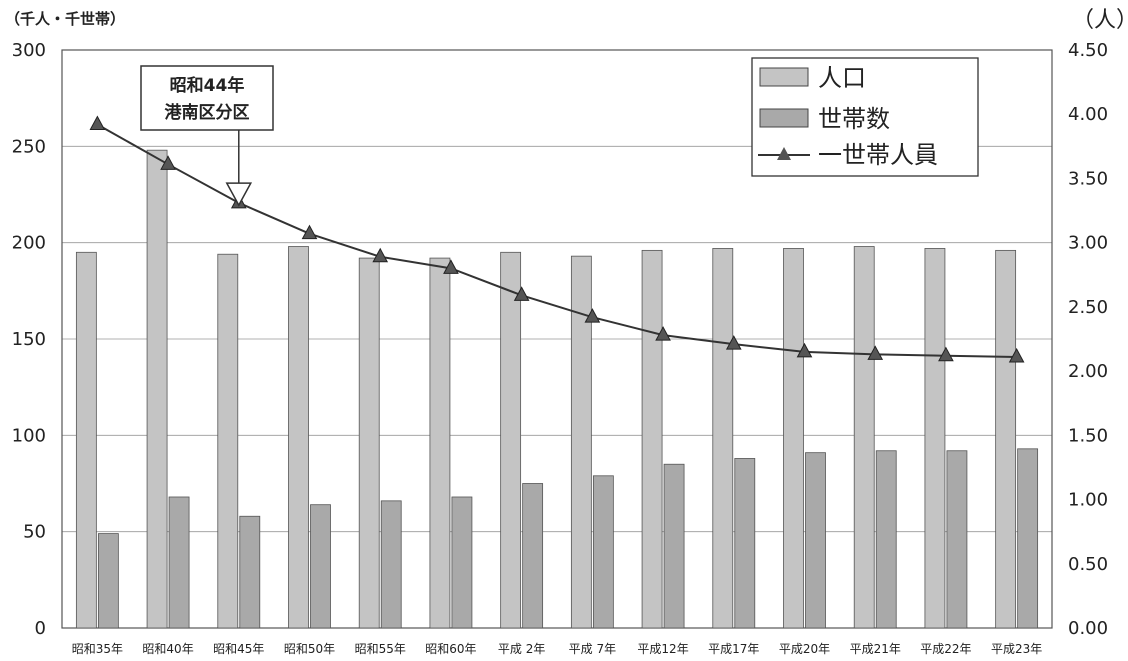 The width and height of the screenshot is (1128, 661). I want to click on x-category-label: 昭和40年, so click(167, 649).